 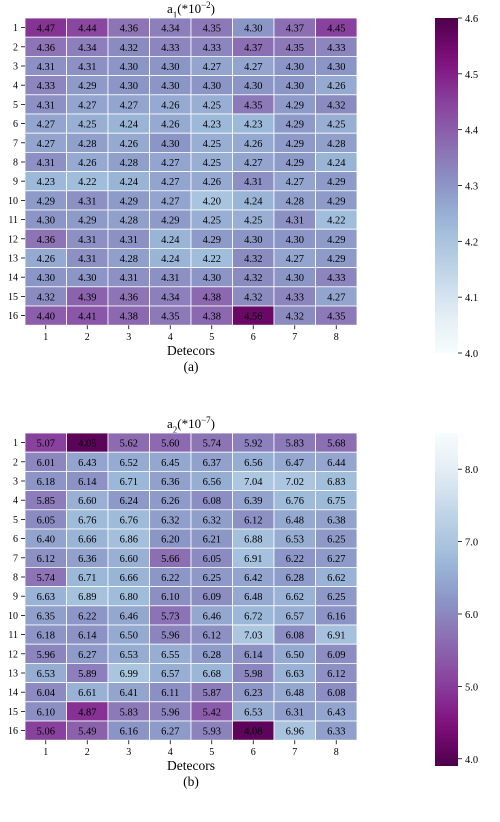 I want to click on cell-value-label: 5.96, so click(x=170, y=712).